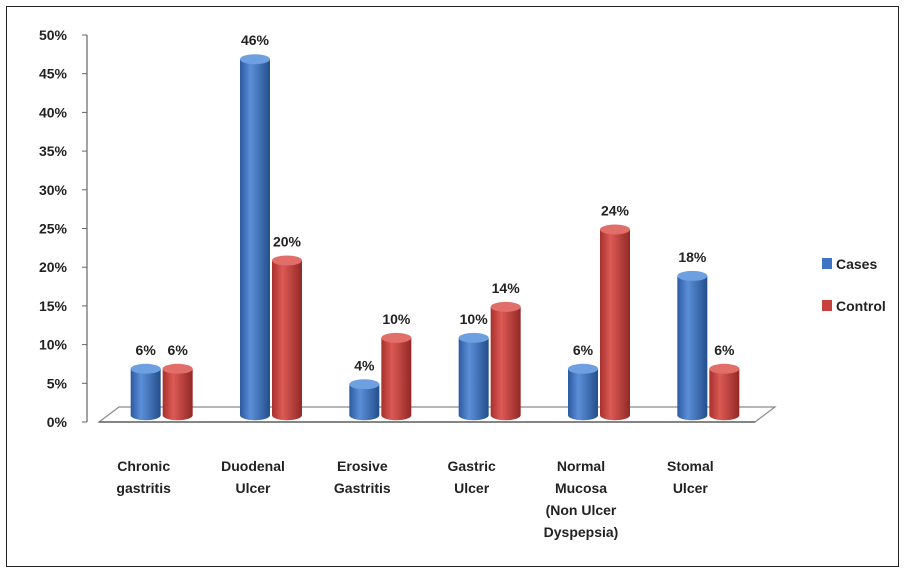  I want to click on legend-swatch-control, so click(827, 305).